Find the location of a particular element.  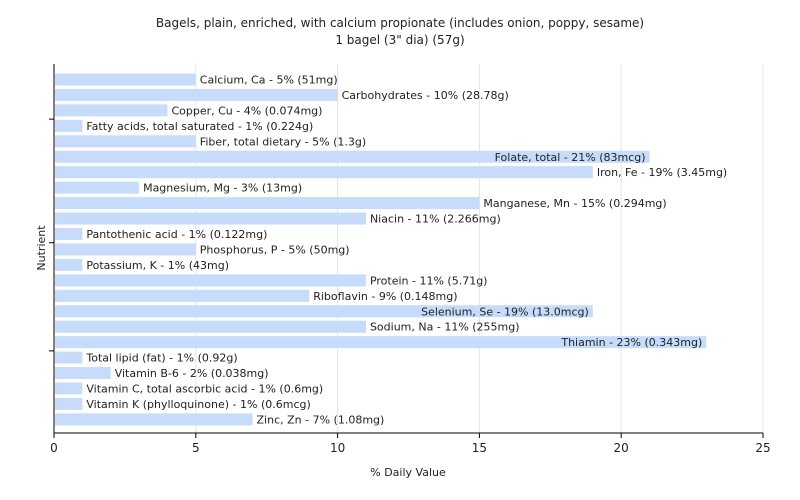

bar-label: Total lipid (fat) - 1% (0.92g) is located at coordinates (161, 358).